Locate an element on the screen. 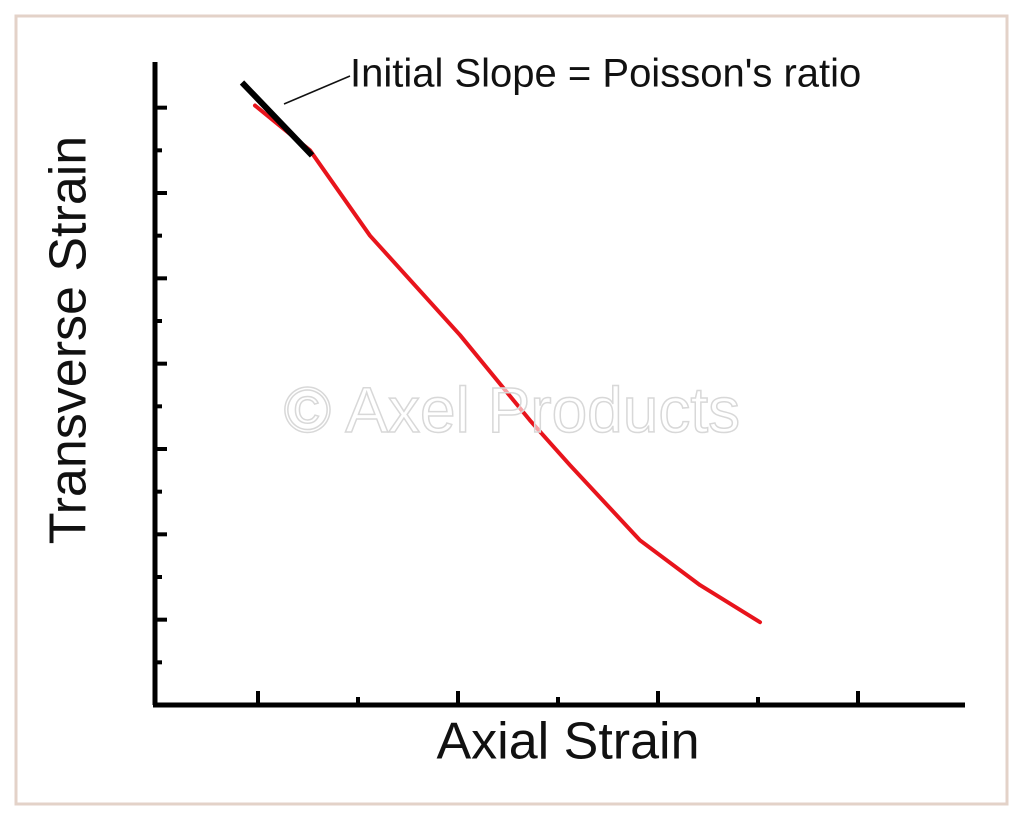 The image size is (1024, 824). annotation: Initial Slope = Poisson's ratio is located at coordinates (605, 74).